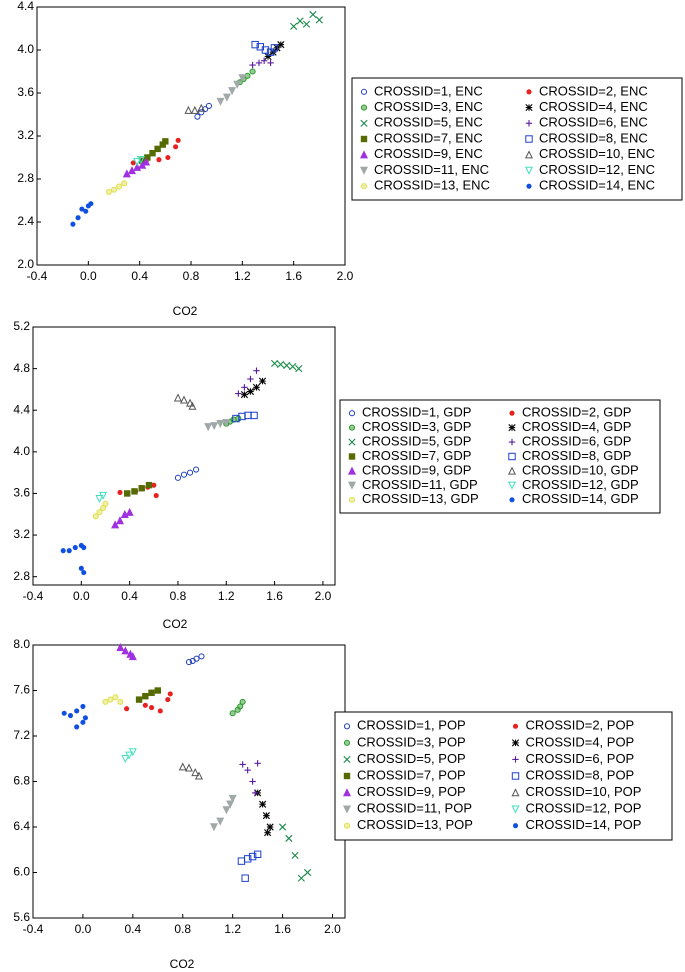 This screenshot has height=972, width=685. Describe the element at coordinates (428, 106) in the screenshot. I see `legend-label: CROSSID=3, ENC` at that location.